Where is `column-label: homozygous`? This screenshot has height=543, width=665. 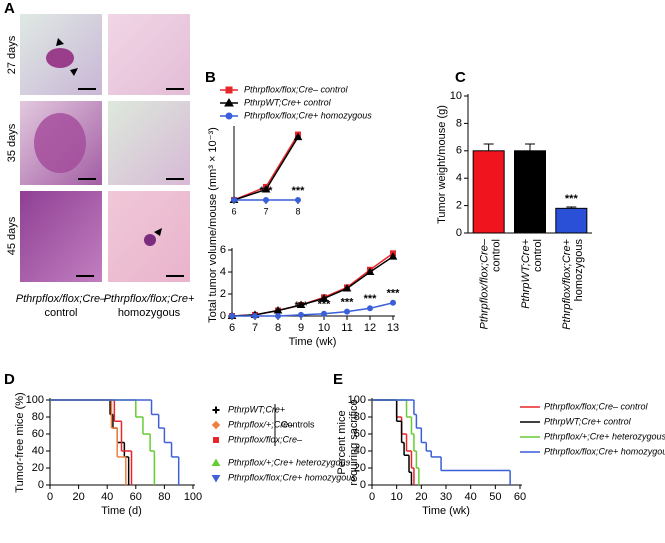 column-label: homozygous is located at coordinates (149, 313).